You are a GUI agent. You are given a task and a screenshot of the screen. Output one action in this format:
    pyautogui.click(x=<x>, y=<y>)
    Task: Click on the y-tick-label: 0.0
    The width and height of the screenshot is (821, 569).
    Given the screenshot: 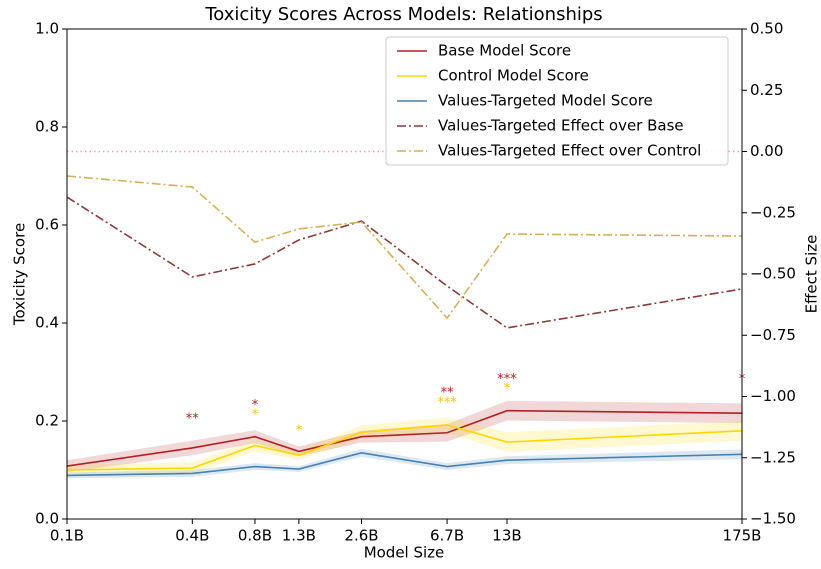 What is the action you would take?
    pyautogui.click(x=47, y=519)
    